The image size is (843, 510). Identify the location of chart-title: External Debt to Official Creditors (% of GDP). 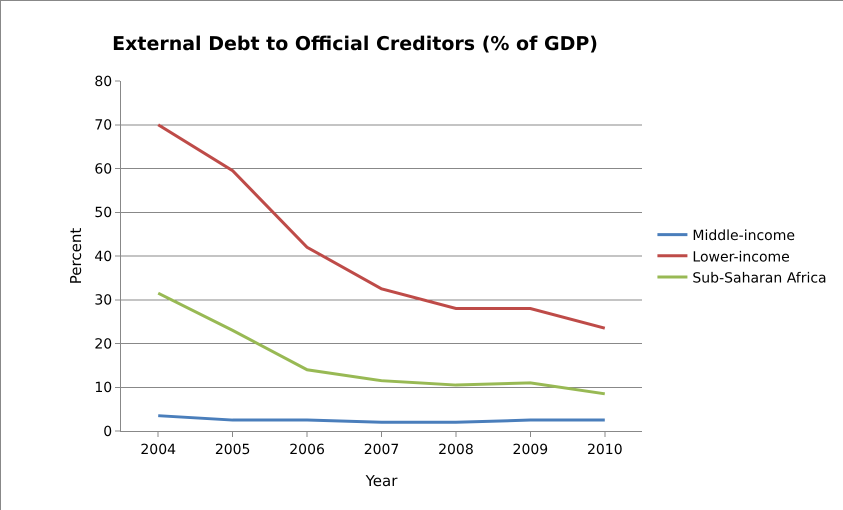
(355, 44).